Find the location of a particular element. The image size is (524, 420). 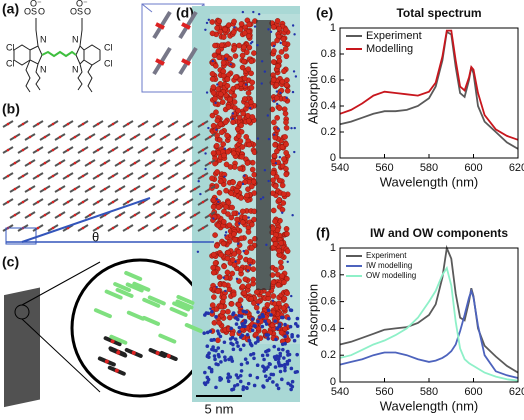

y-tick-label: 0.6 is located at coordinates (328, 80).